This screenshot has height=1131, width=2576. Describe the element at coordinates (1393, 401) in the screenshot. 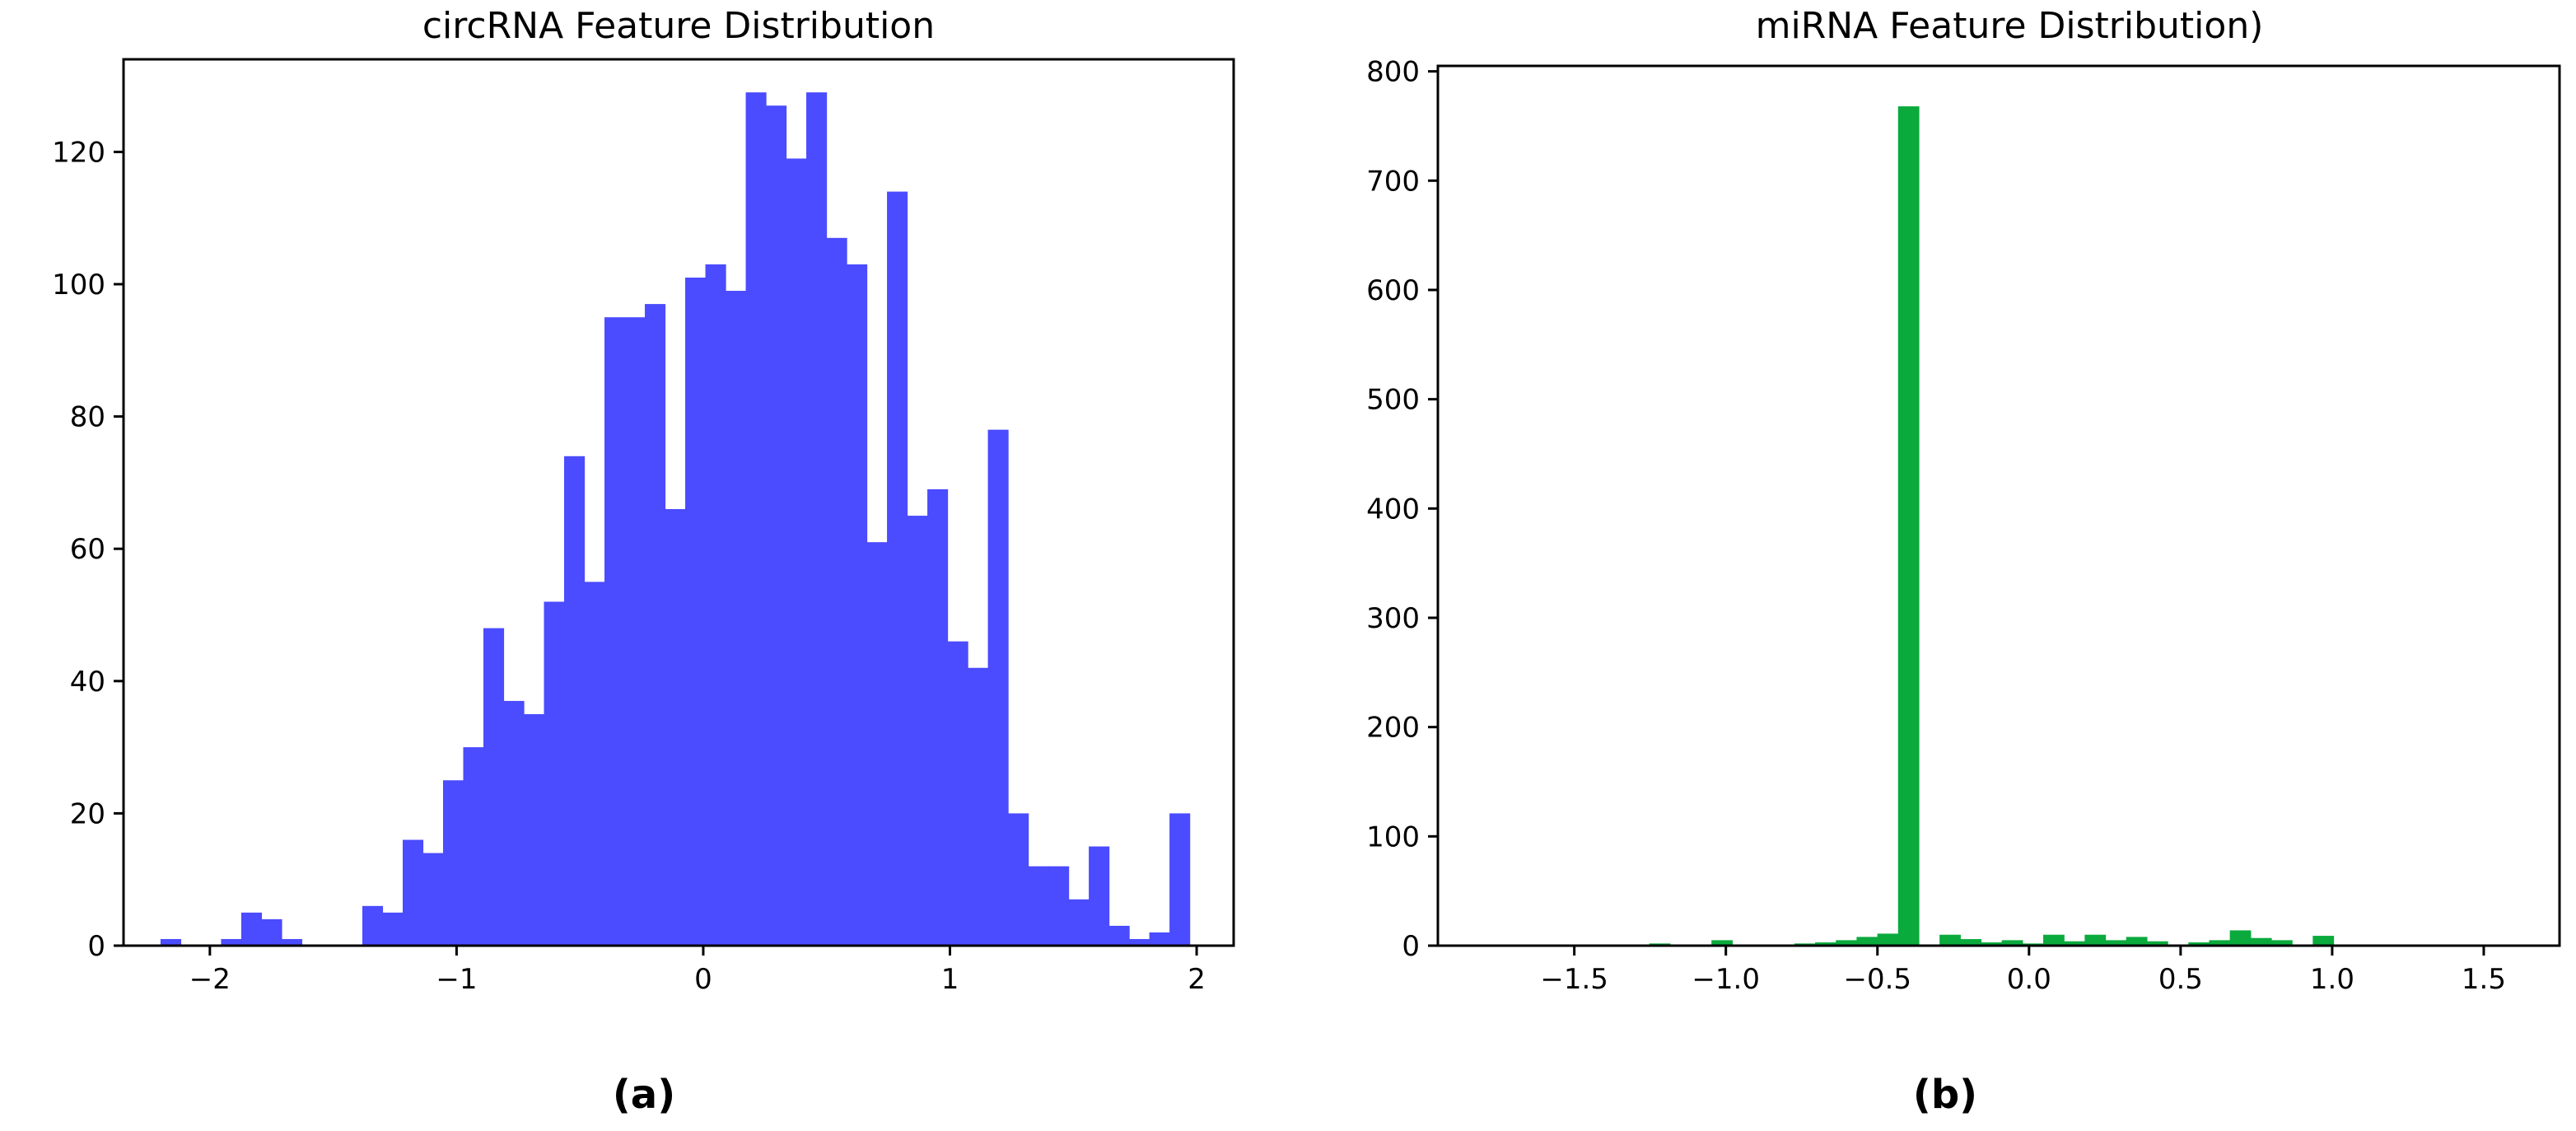

I see `y-tick-label: 500` at that location.